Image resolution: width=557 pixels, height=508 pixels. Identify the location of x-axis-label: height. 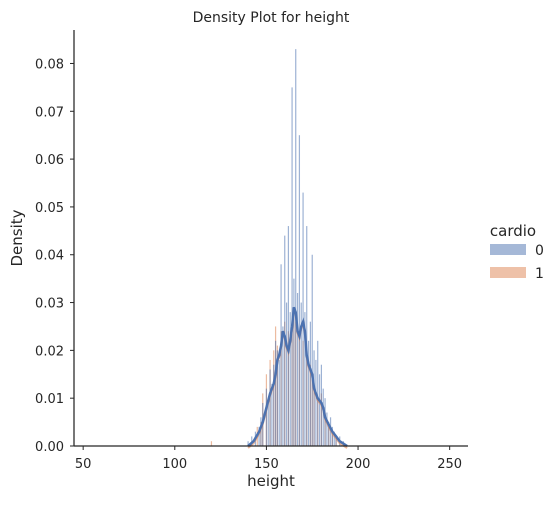
(271, 481).